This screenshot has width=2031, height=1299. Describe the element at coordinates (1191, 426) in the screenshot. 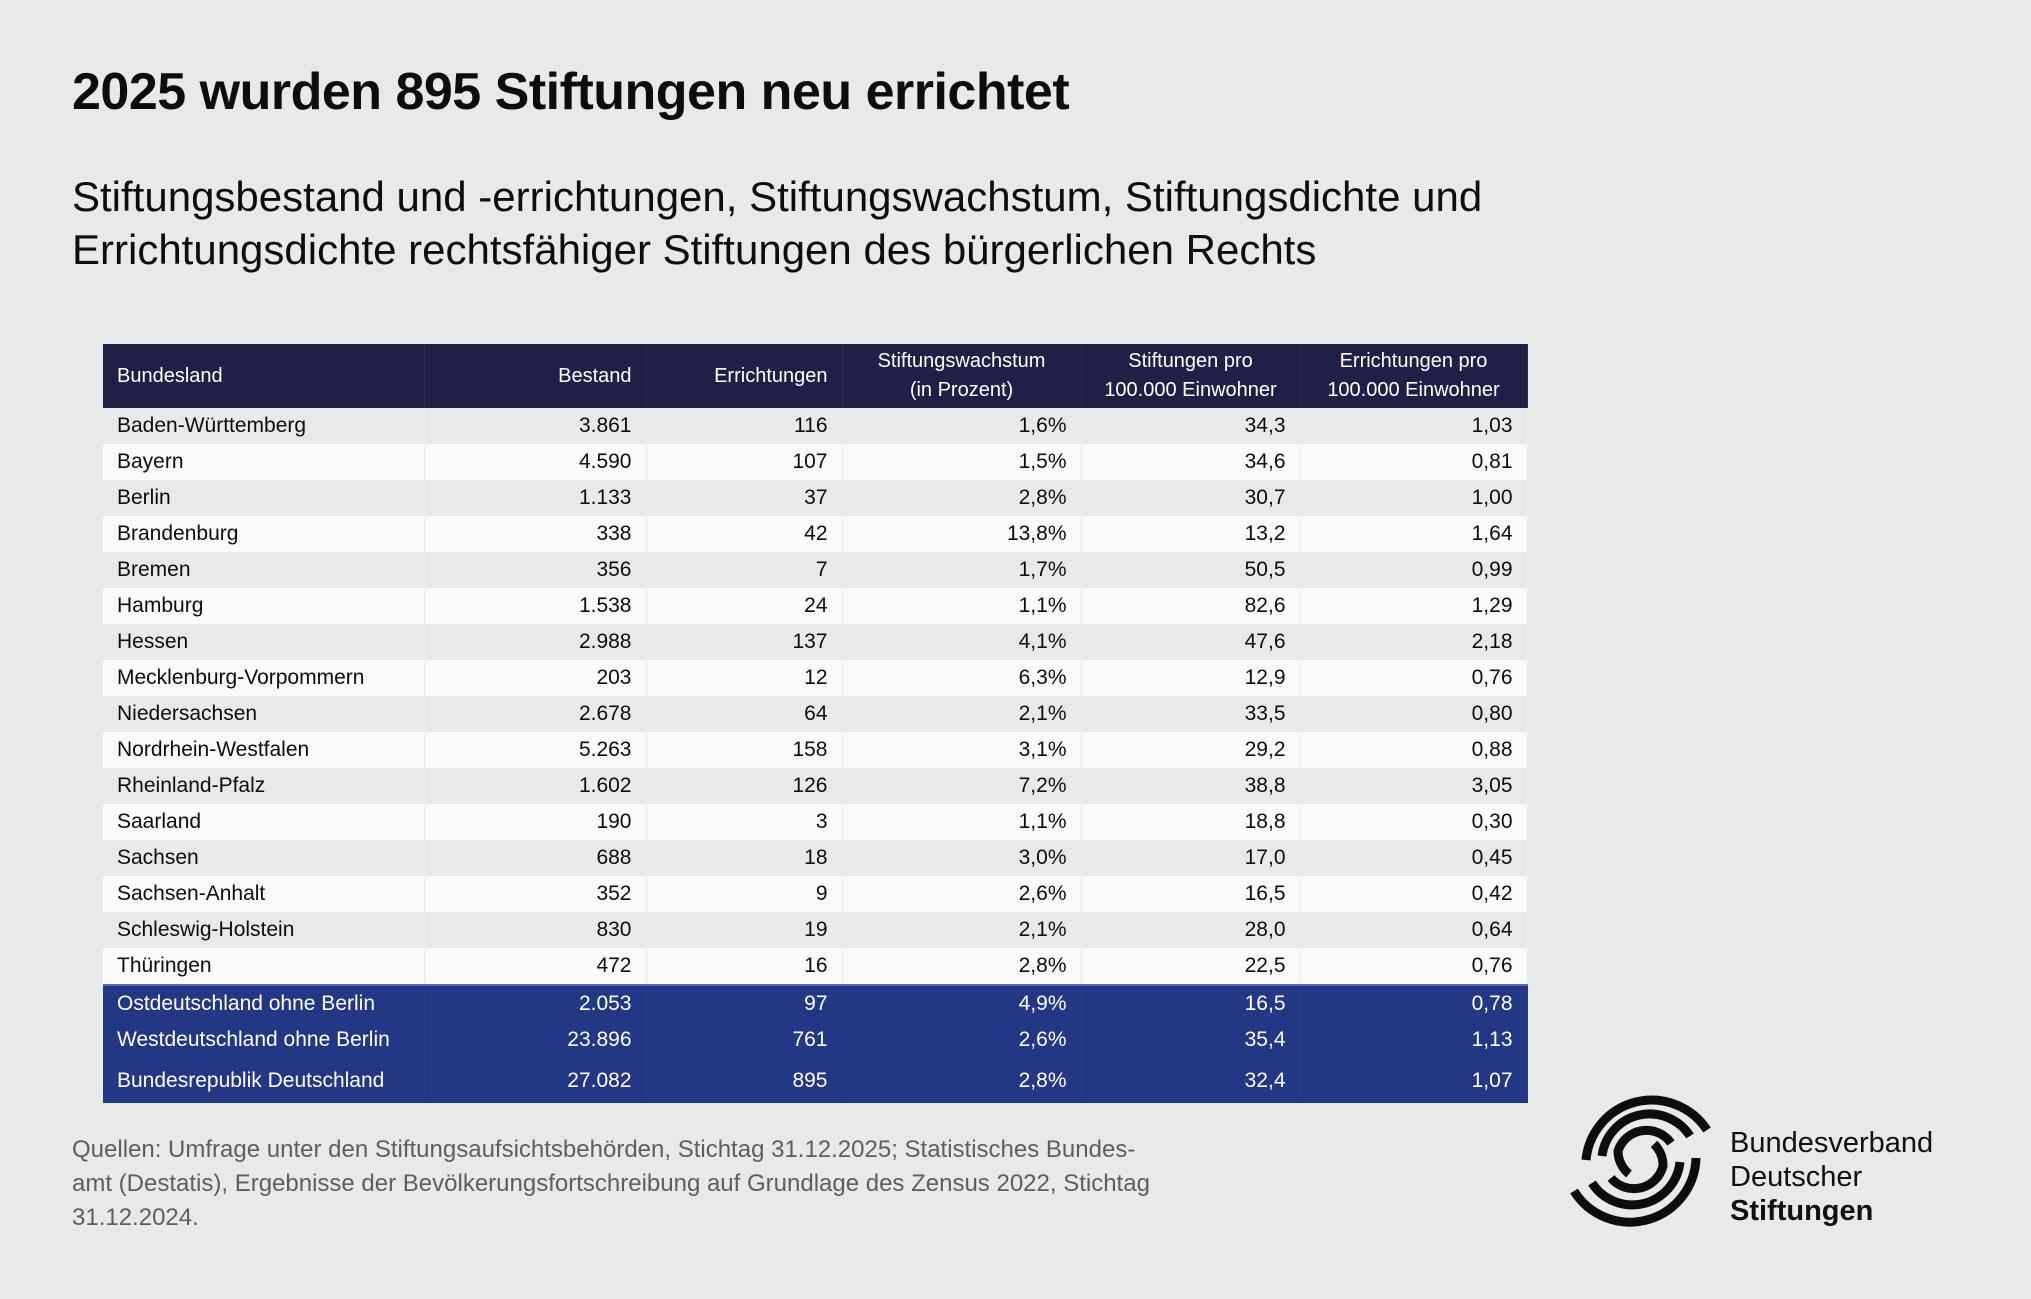

I see `foundations-per-100k-cell: 34,3` at that location.